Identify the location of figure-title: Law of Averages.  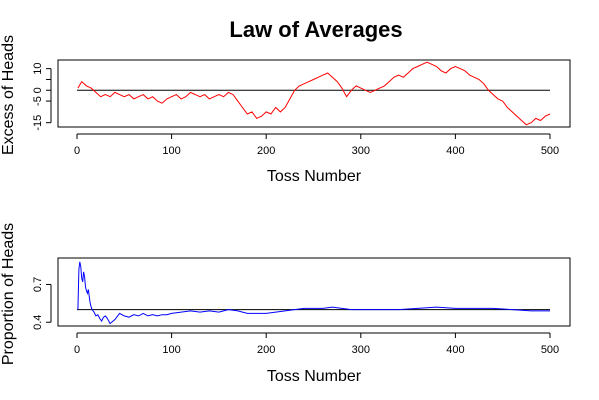
(315, 29).